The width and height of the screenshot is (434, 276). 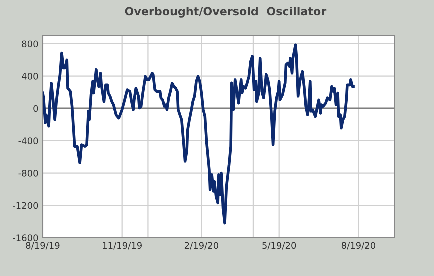 I want to click on x-tick-label: 8/19/20, so click(x=359, y=246).